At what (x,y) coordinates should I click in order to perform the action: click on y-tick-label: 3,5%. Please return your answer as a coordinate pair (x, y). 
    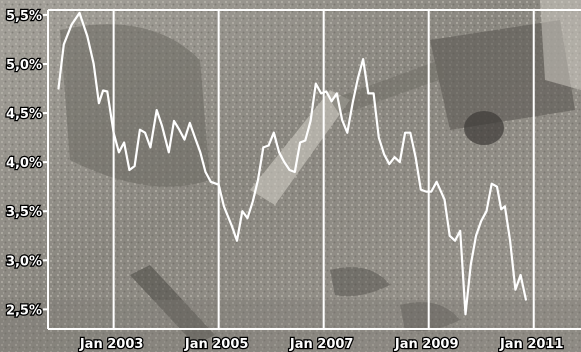
    Looking at the image, I should click on (24, 212).